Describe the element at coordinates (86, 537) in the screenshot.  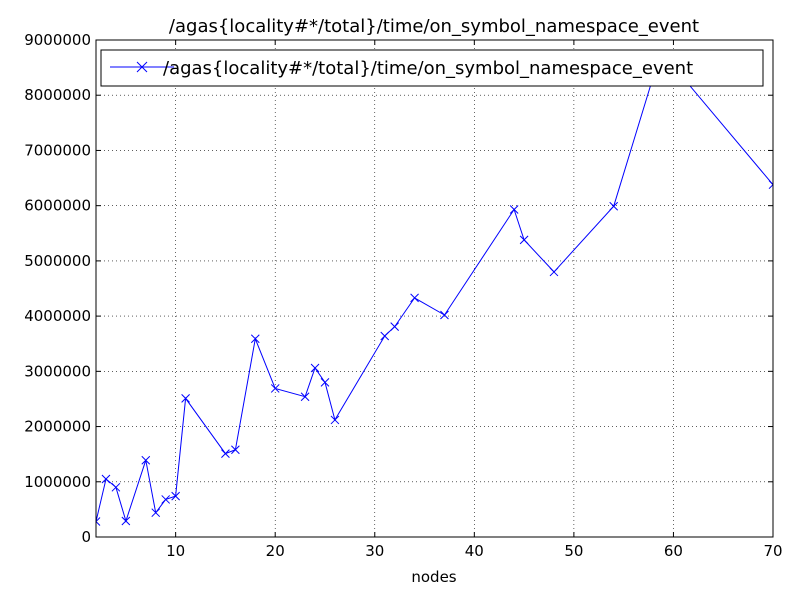
I see `y-tick-label: 0` at that location.